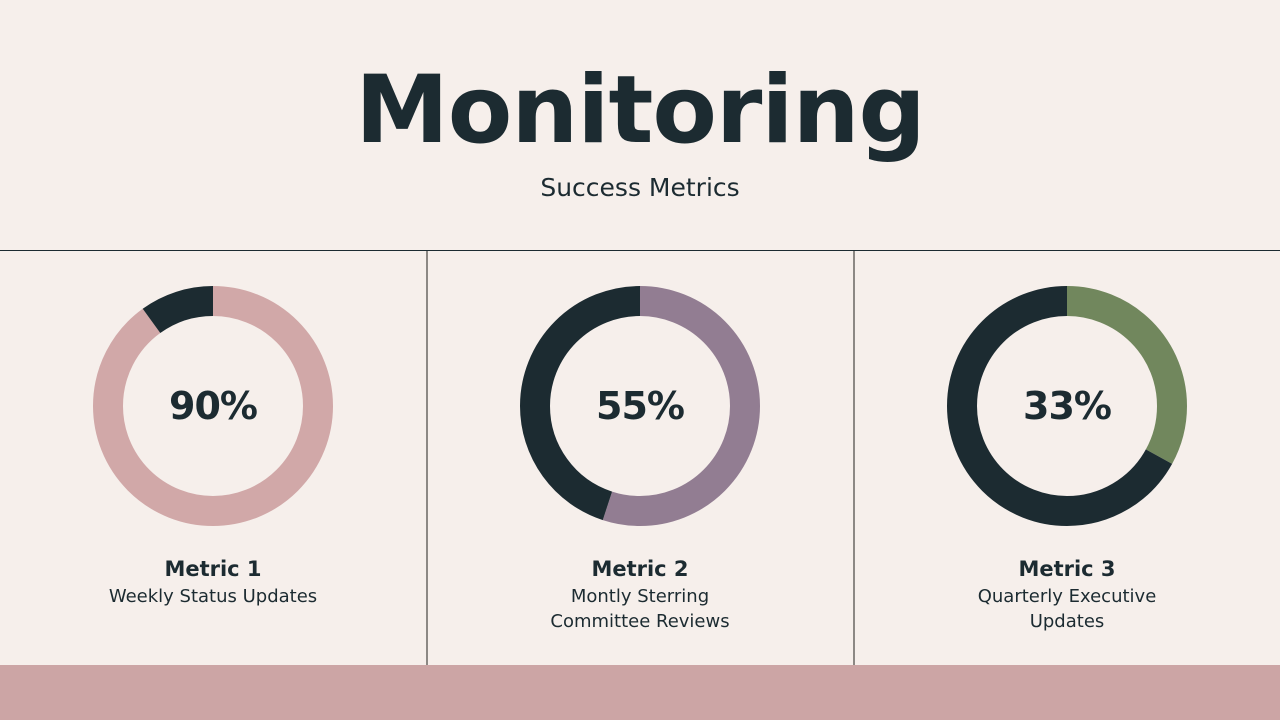  I want to click on metric-description: Montly Sterring Committee Reviews, so click(640, 609).